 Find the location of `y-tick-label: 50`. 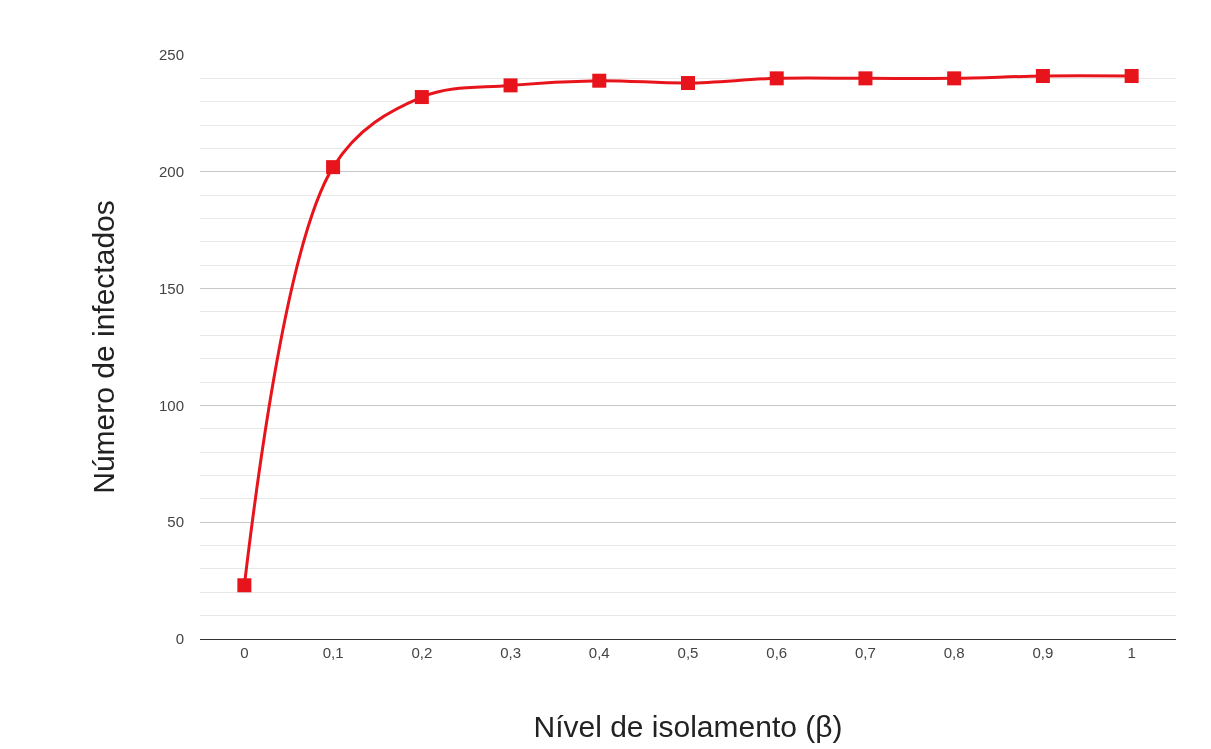

y-tick-label: 50 is located at coordinates (175, 522).